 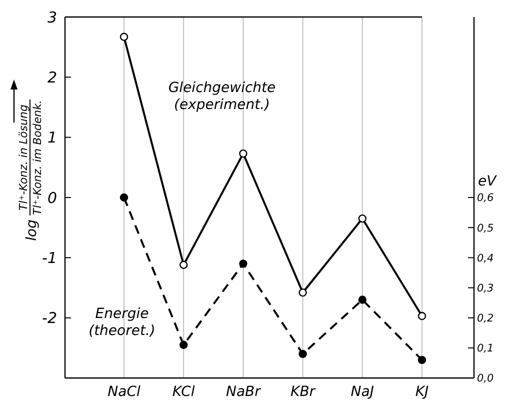 I want to click on y2-tick-label: 0,1, so click(x=485, y=348).